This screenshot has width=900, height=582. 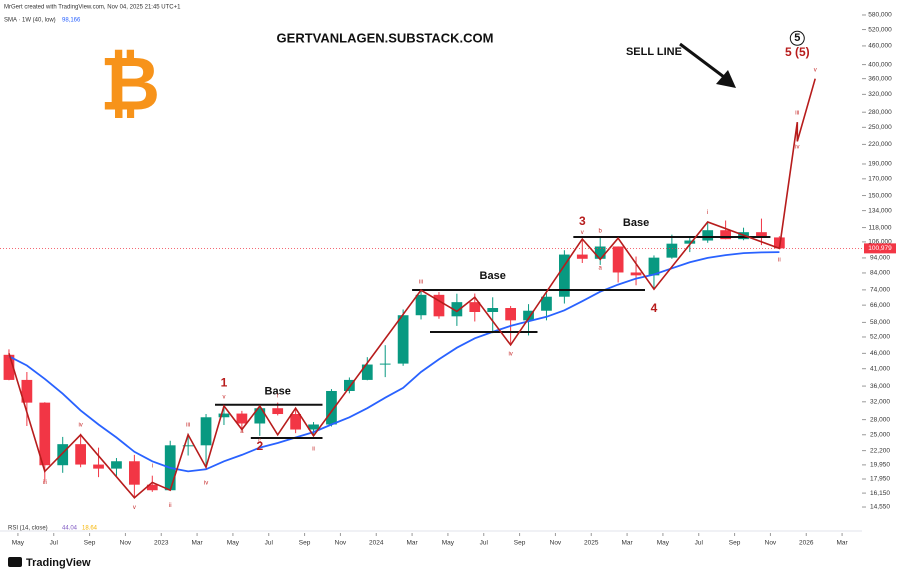 What do you see at coordinates (797, 52) in the screenshot?
I see `annotation: 5 (5)` at bounding box center [797, 52].